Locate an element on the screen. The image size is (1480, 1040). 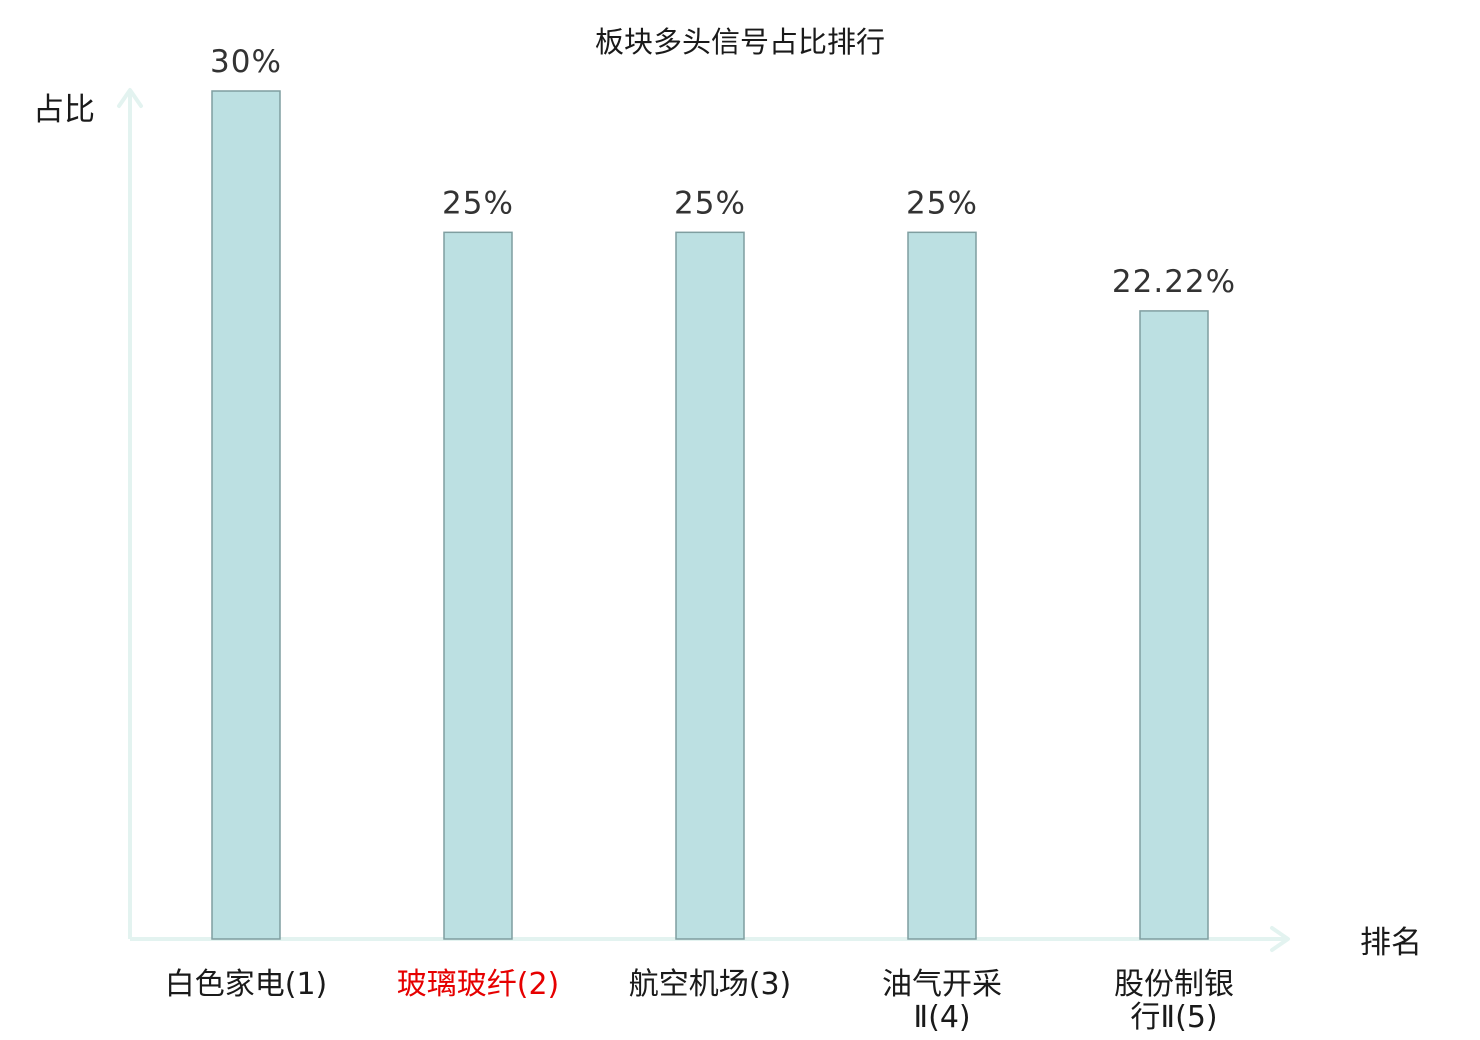
x-tick-label: 油气开采 Ⅱ(4) is located at coordinates (942, 1001).